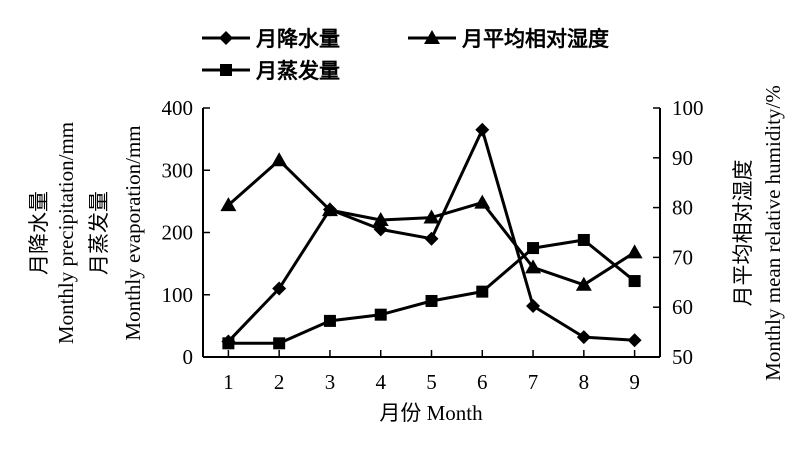  Describe the element at coordinates (39, 233) in the screenshot. I see `left-axis-title-line-1: 月降水量` at that location.